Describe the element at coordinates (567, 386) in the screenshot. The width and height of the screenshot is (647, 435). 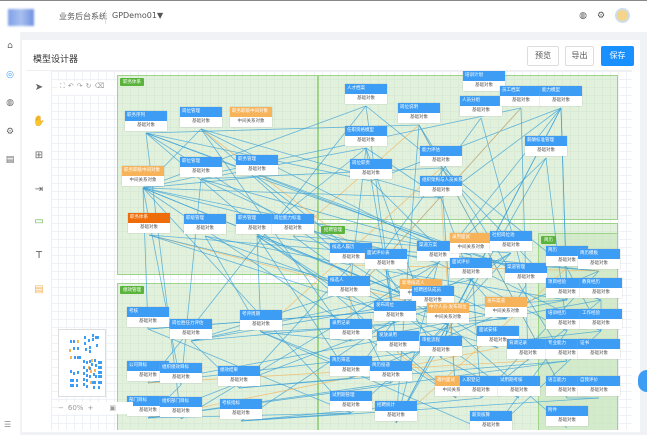
I see `model-node: 语言能力 基础对象` at that location.